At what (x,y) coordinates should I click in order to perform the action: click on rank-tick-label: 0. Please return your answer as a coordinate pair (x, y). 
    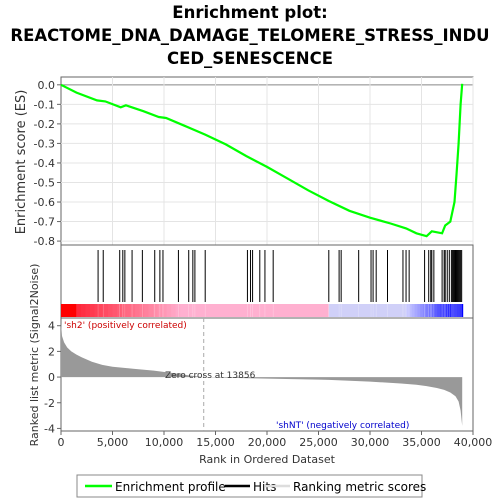
    Looking at the image, I should click on (51, 377).